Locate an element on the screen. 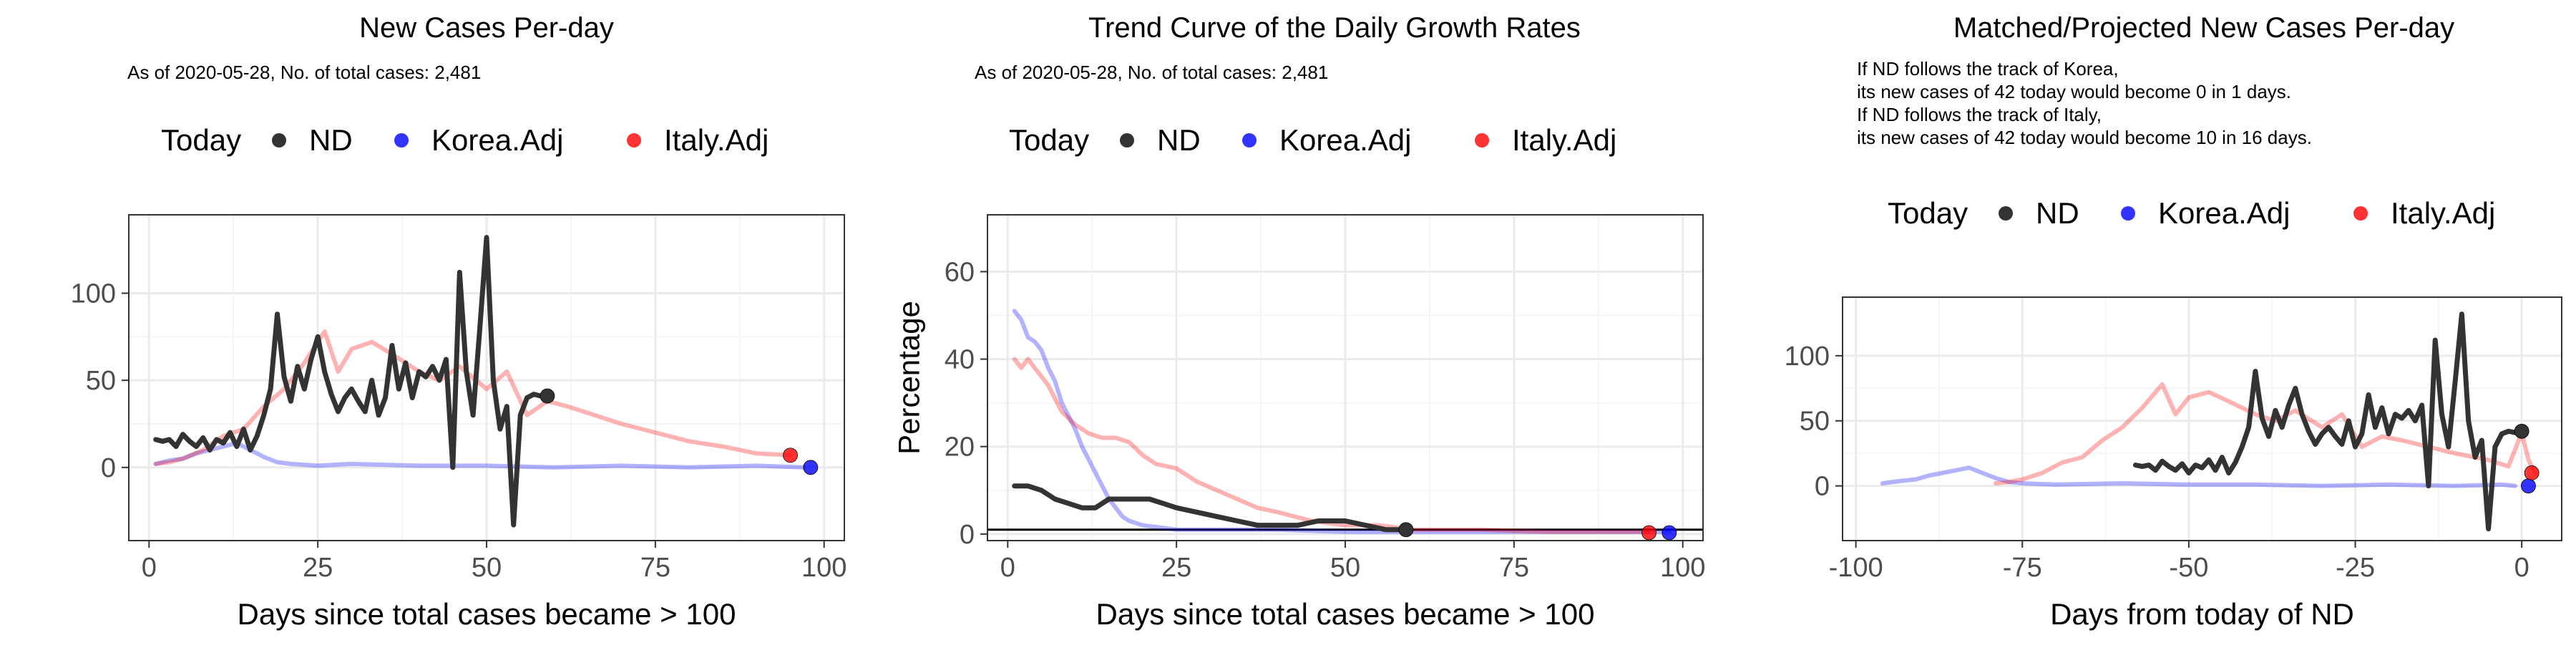 This screenshot has width=2576, height=648. y-tick-label: 40 is located at coordinates (960, 360).